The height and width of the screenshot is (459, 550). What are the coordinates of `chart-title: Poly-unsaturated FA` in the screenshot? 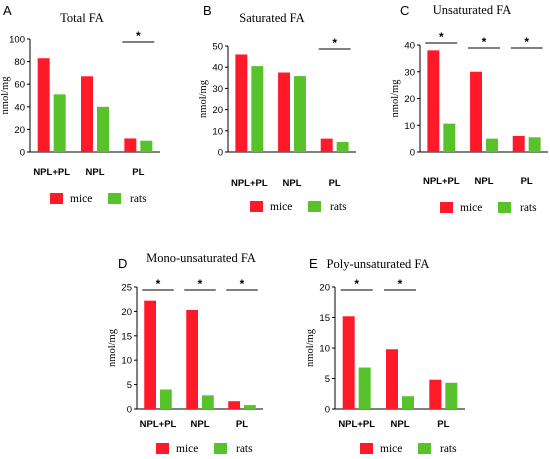 It's located at (378, 264).